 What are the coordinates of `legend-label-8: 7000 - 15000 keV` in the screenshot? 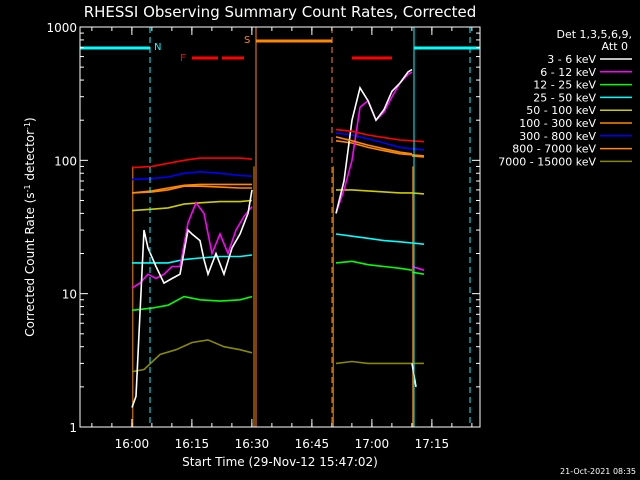 It's located at (547, 161).